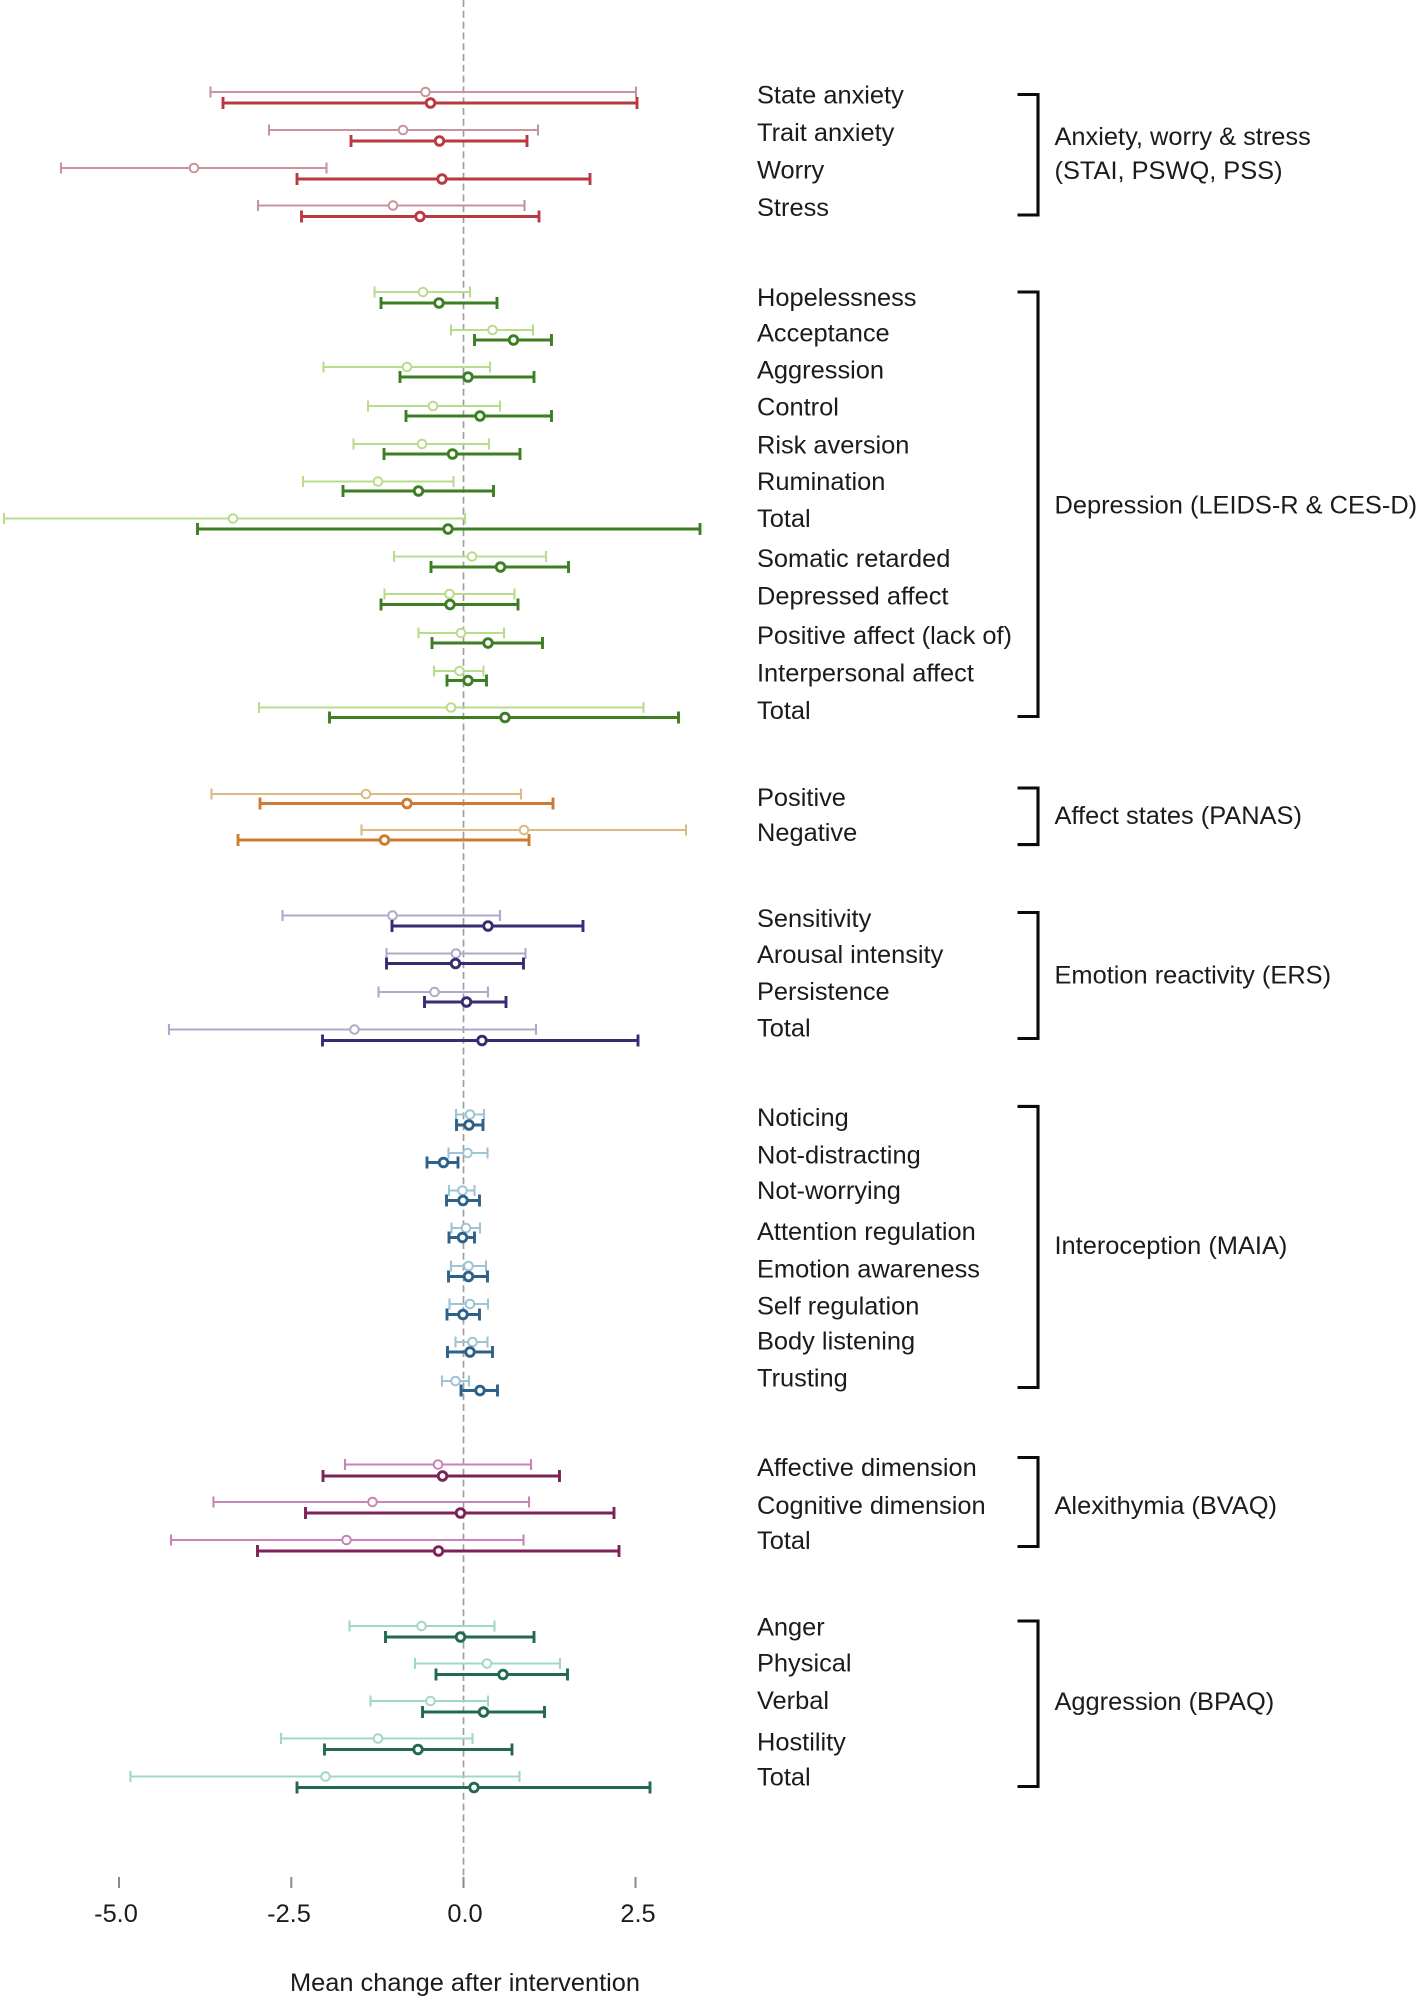 The image size is (1422, 2000). Describe the element at coordinates (1166, 1506) in the screenshot. I see `svg-text: Alexithymia (BVAQ)` at that location.